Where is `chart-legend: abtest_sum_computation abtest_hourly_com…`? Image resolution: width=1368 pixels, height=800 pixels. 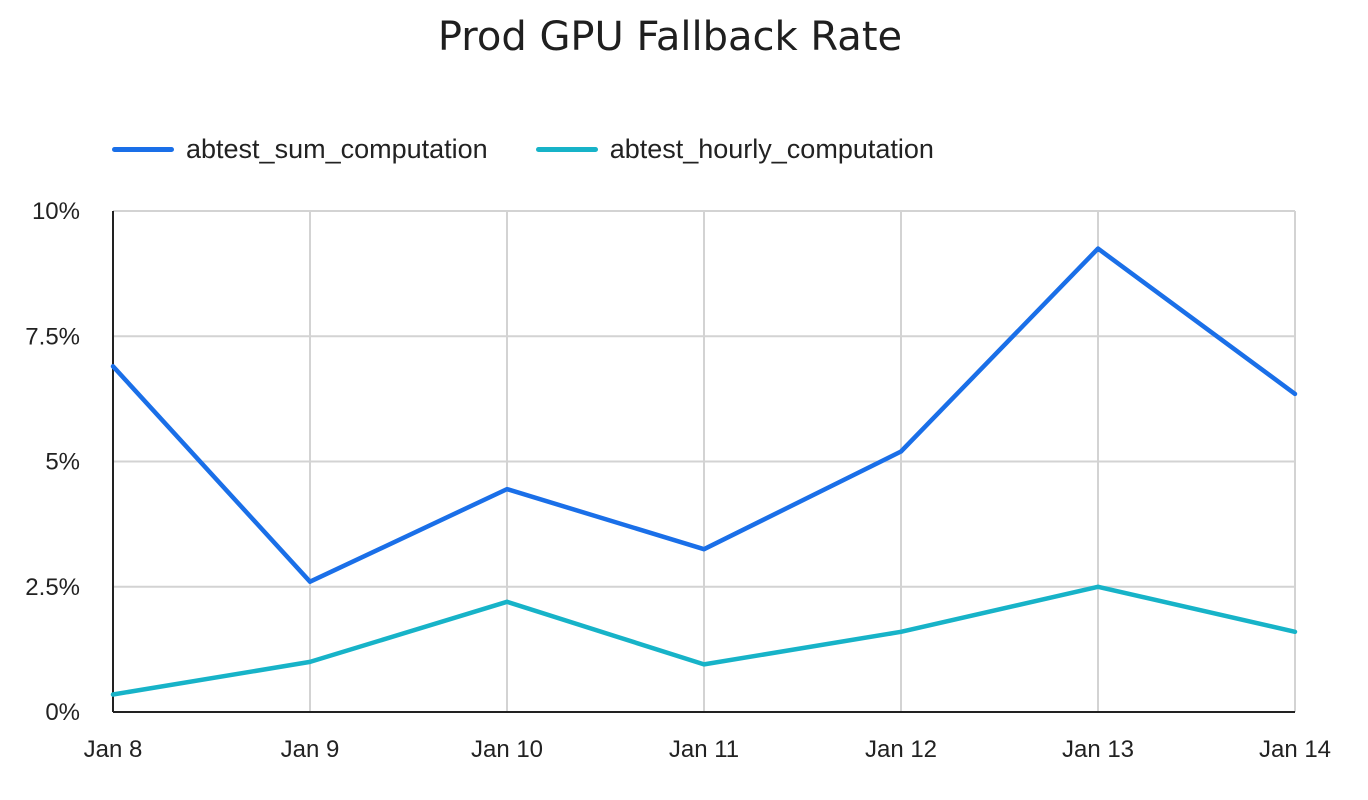 chart-legend: abtest_sum_computation abtest_hourly_com… is located at coordinates (547, 149).